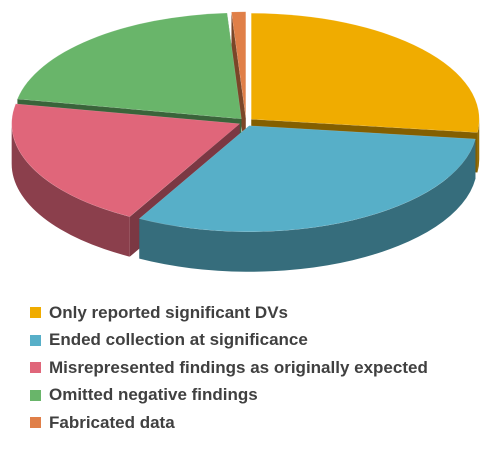 The height and width of the screenshot is (456, 500). I want to click on legend-label: Ended collection at significance, so click(178, 340).